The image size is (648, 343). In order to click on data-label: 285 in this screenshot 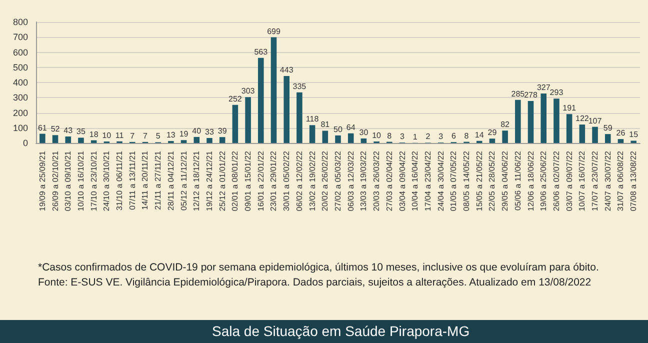, I will do `click(518, 93)`.